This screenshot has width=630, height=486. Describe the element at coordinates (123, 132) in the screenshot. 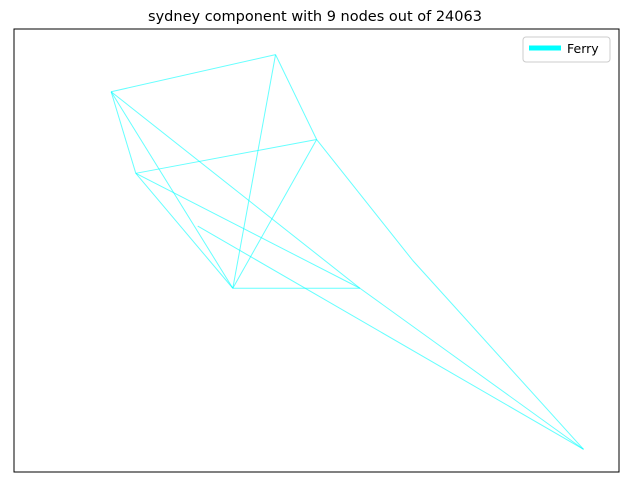

I see `edge-n0-n1` at that location.